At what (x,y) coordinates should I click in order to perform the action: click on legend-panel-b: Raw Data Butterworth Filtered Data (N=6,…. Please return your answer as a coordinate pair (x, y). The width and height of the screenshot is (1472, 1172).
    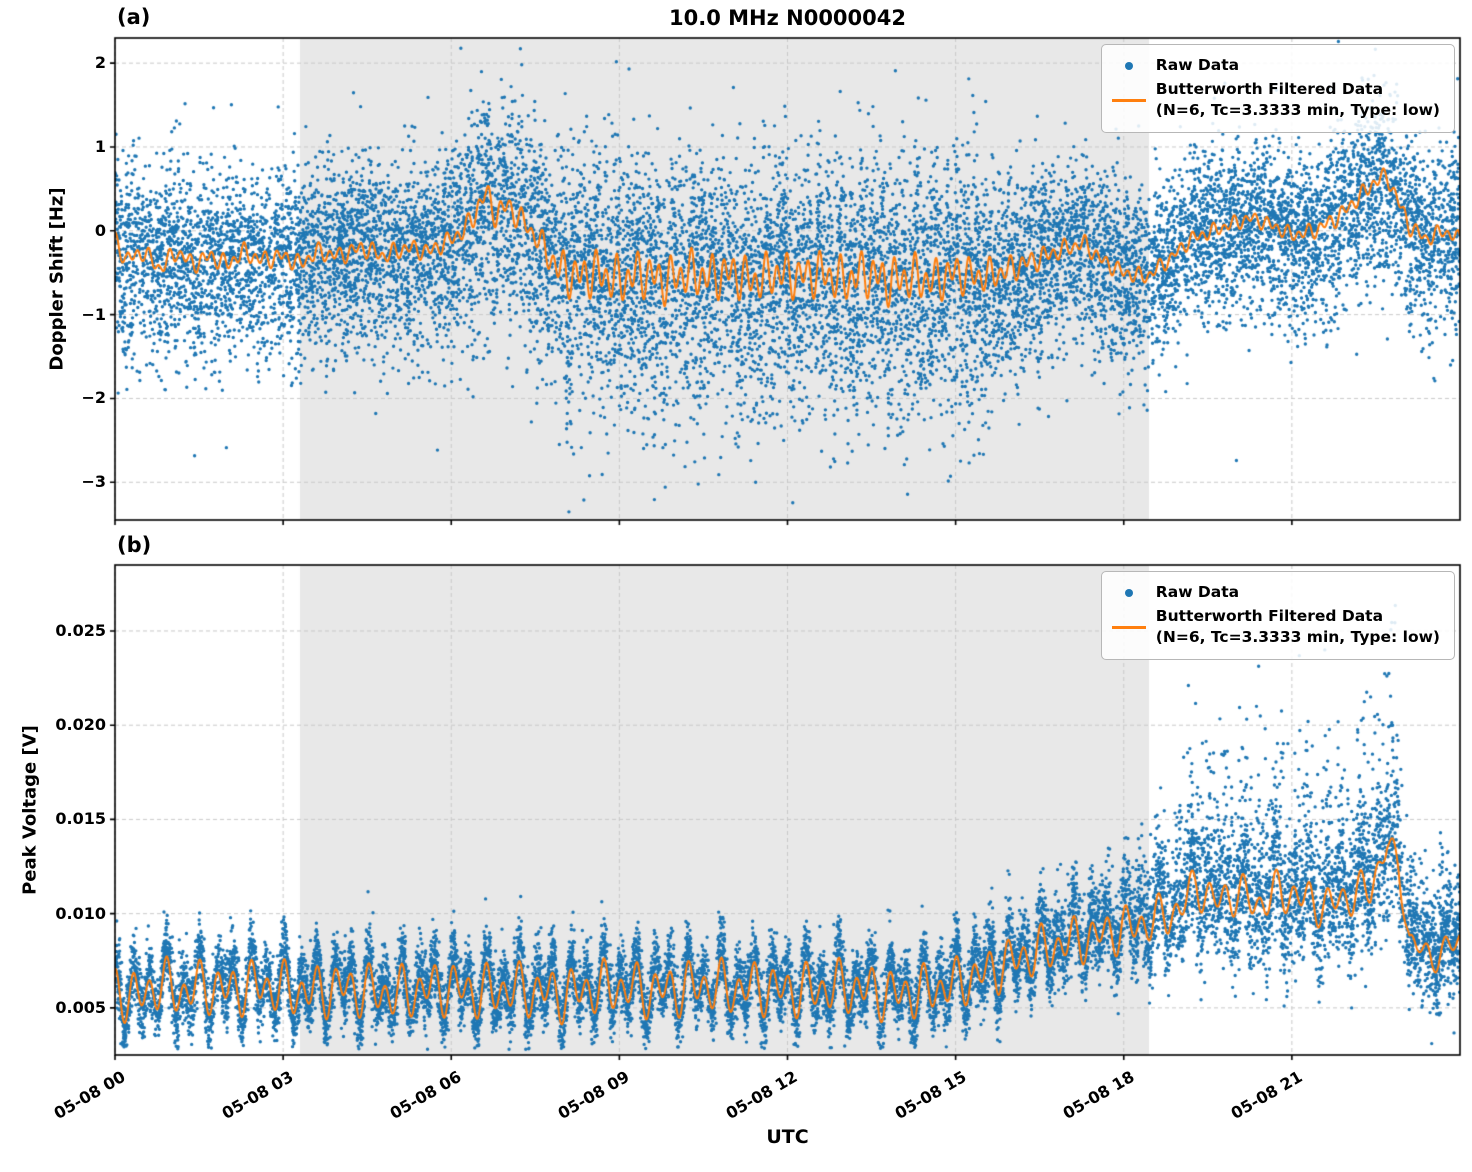
    Looking at the image, I should click on (1277, 616).